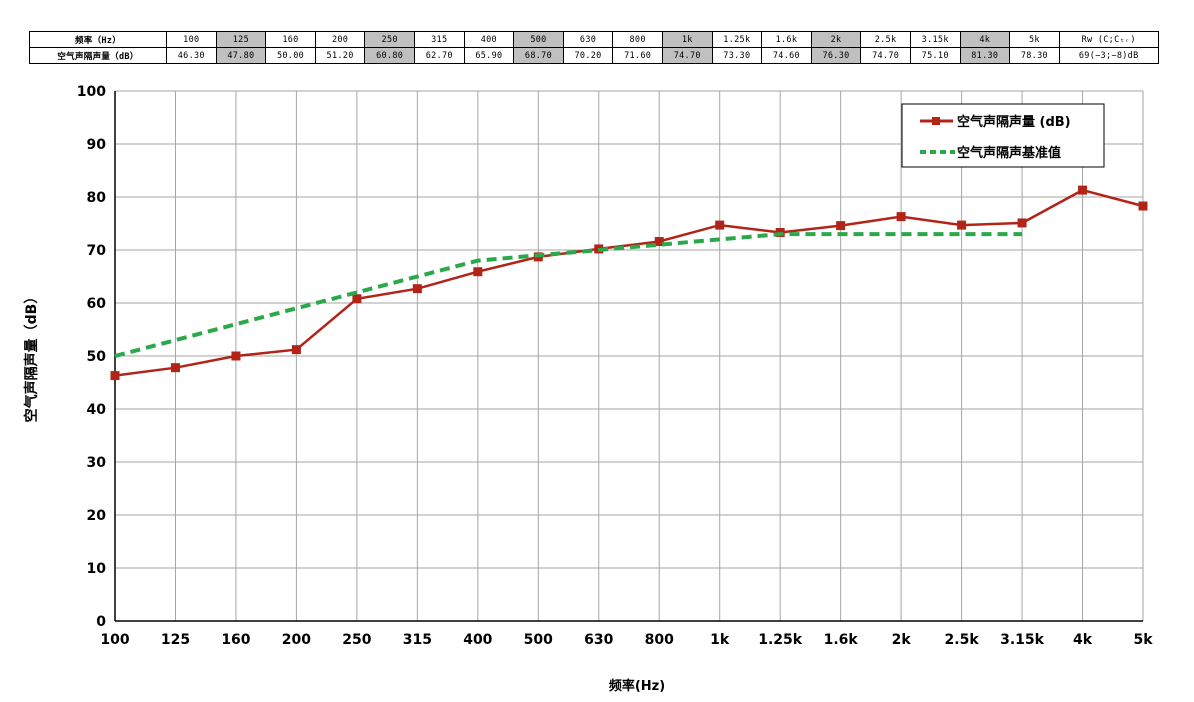 The image size is (1194, 702). What do you see at coordinates (1108, 55) in the screenshot?
I see `table-rw-value: 69(−3;−8)dB` at bounding box center [1108, 55].